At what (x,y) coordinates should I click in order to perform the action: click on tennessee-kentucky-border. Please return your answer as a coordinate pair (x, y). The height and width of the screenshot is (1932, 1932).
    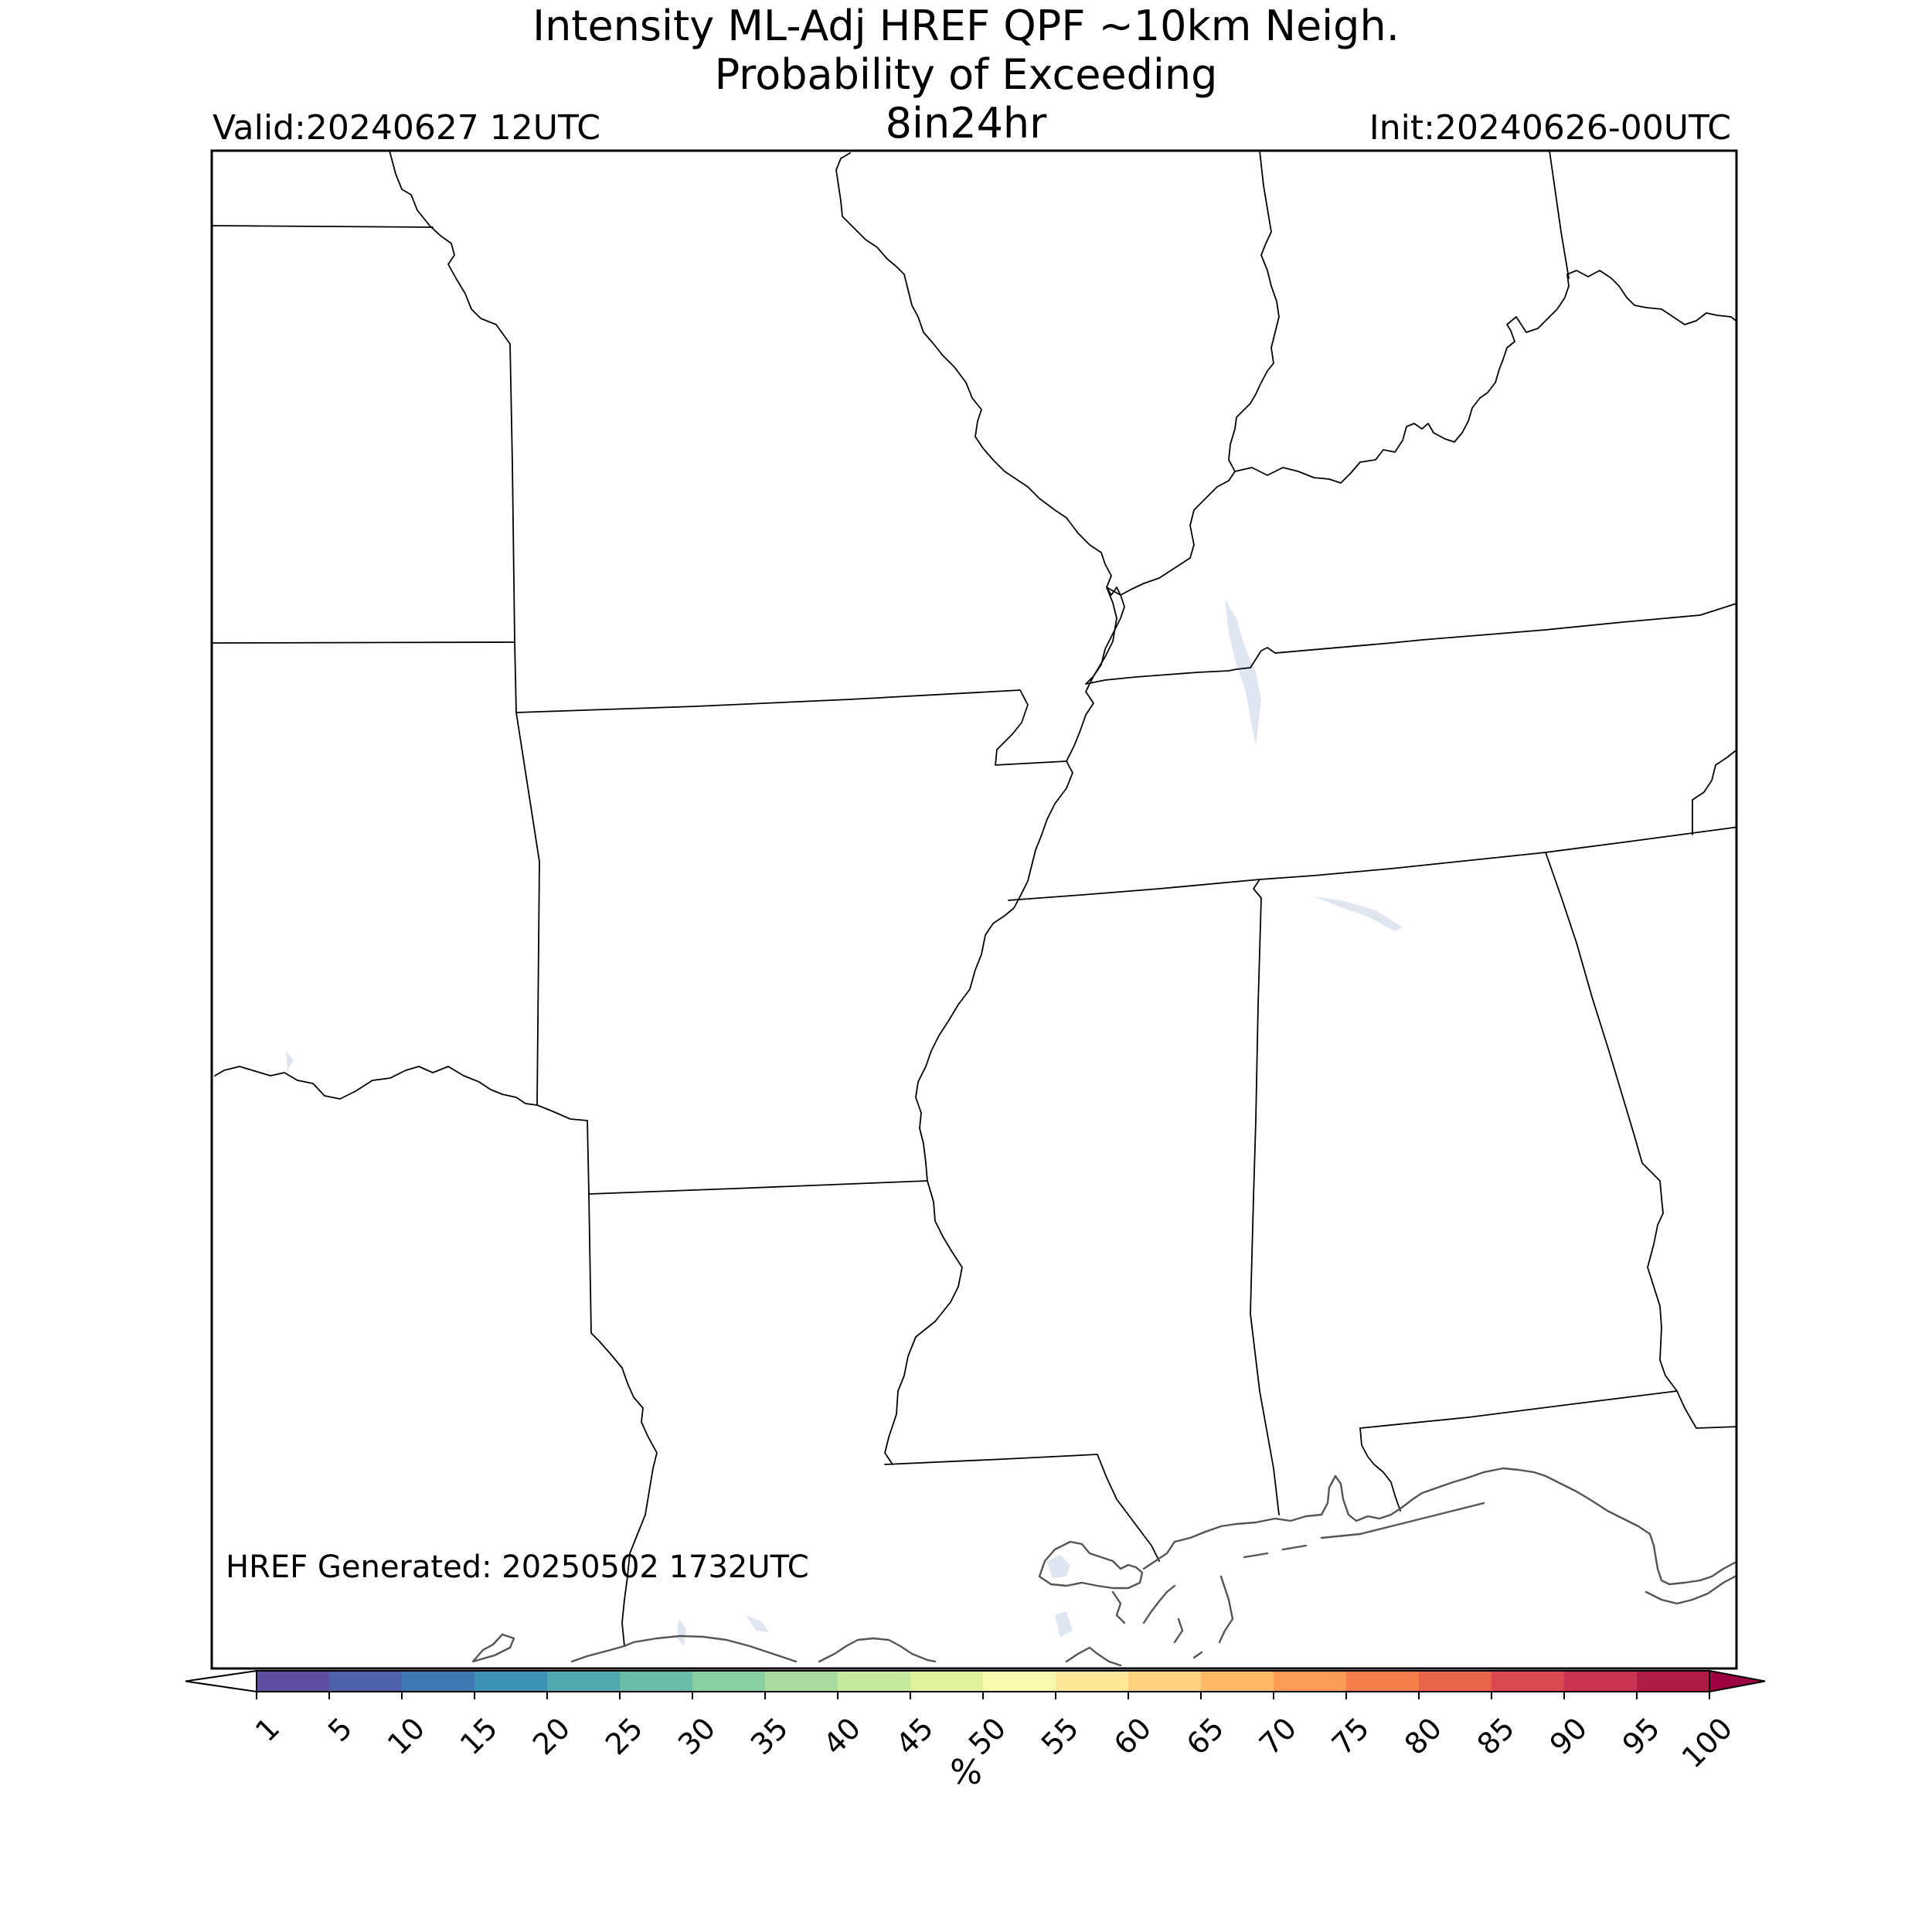
    Looking at the image, I should click on (1486, 636).